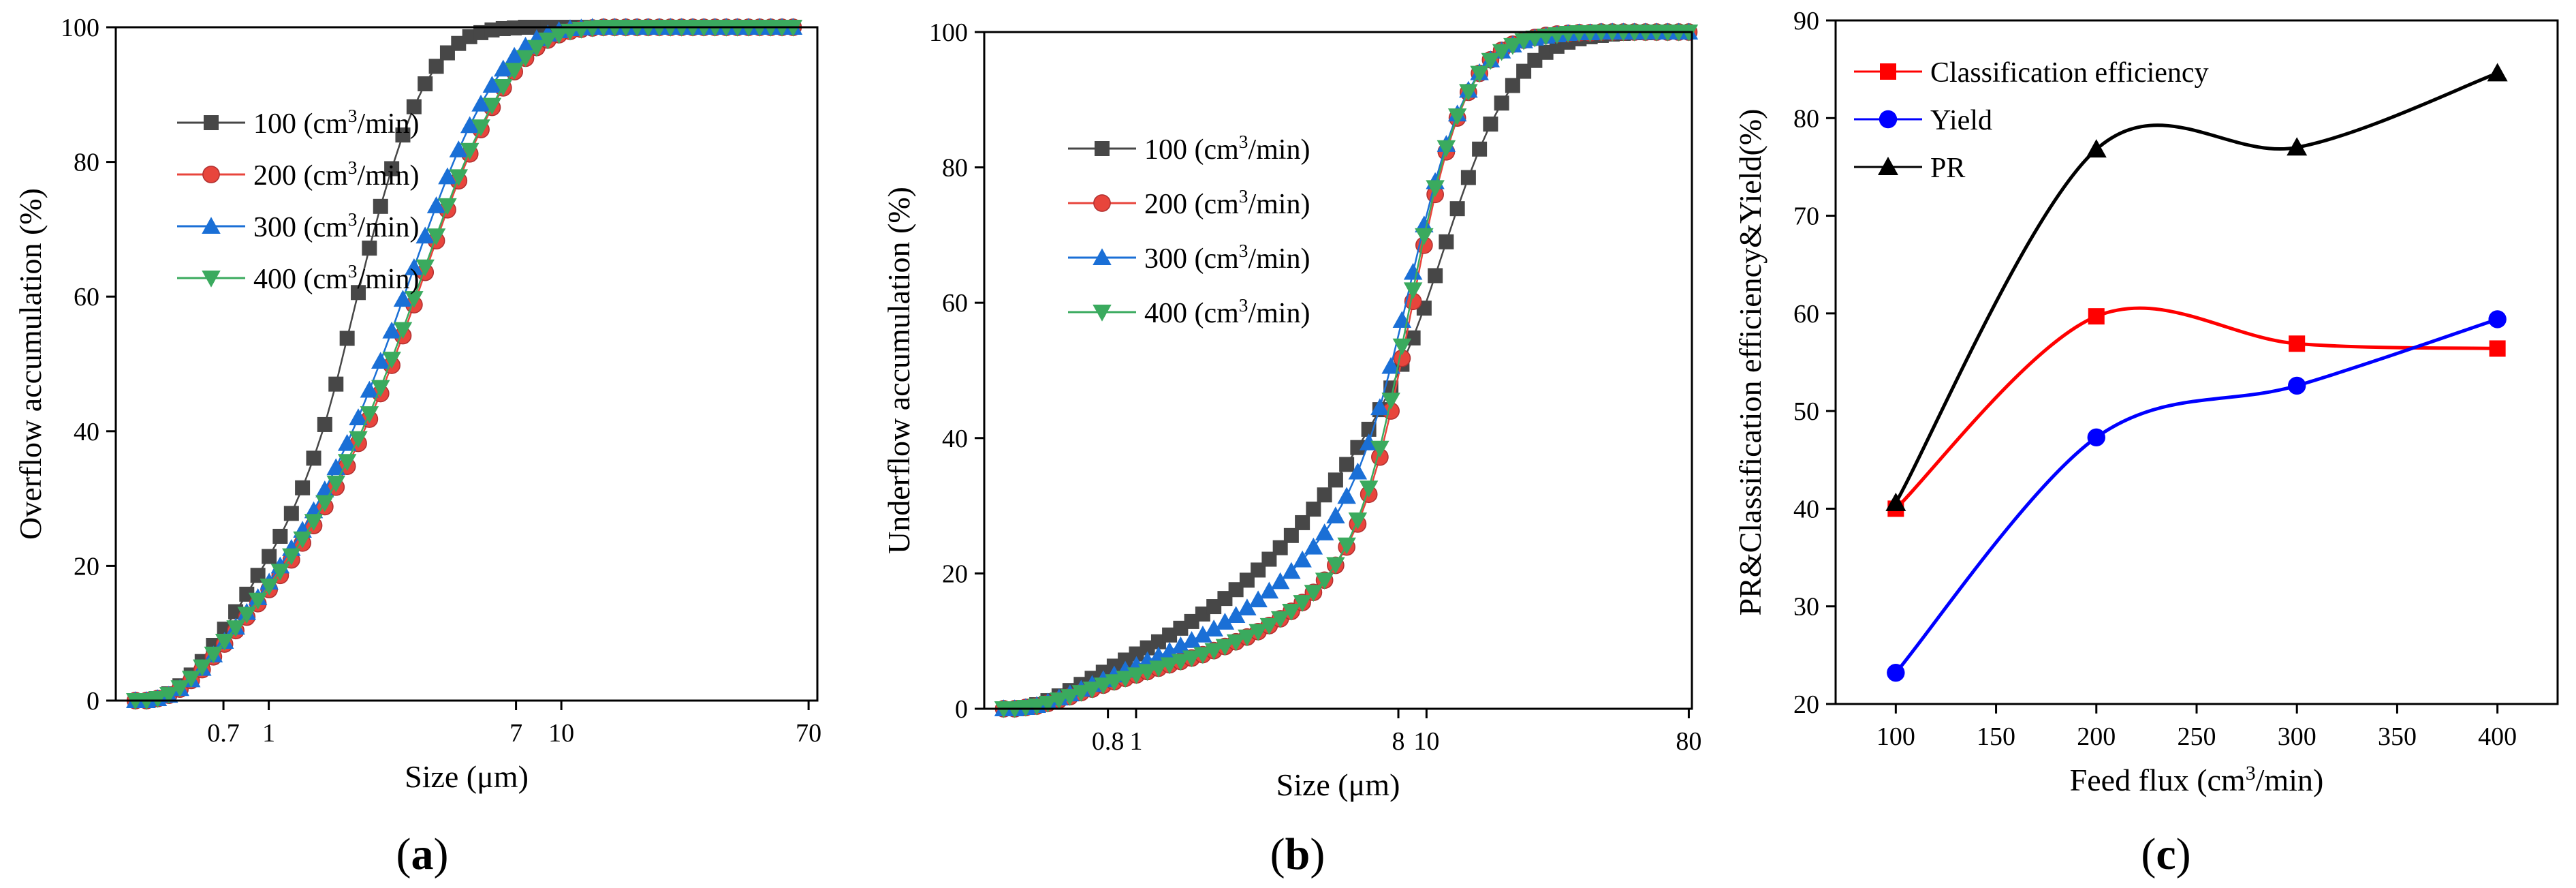  Describe the element at coordinates (1806, 607) in the screenshot. I see `panel-c-y-tick-label: 30` at that location.